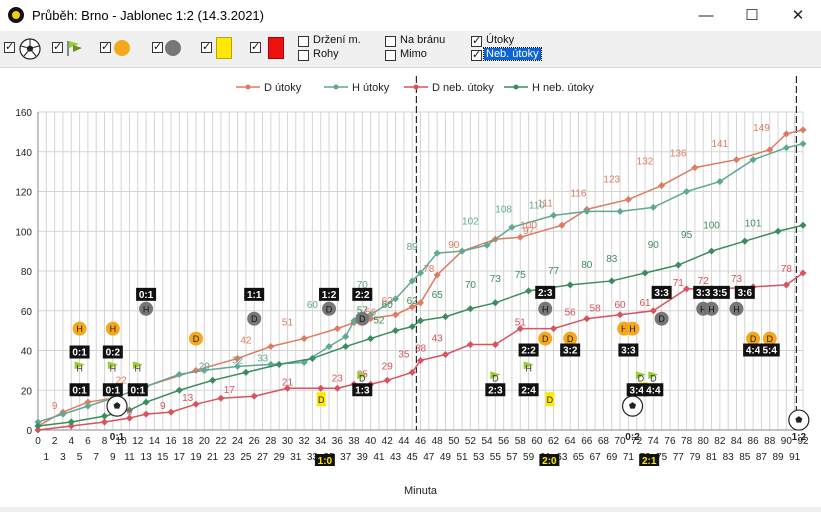  Describe the element at coordinates (628, 351) in the screenshot. I see `score-marker-label: 3:3` at that location.